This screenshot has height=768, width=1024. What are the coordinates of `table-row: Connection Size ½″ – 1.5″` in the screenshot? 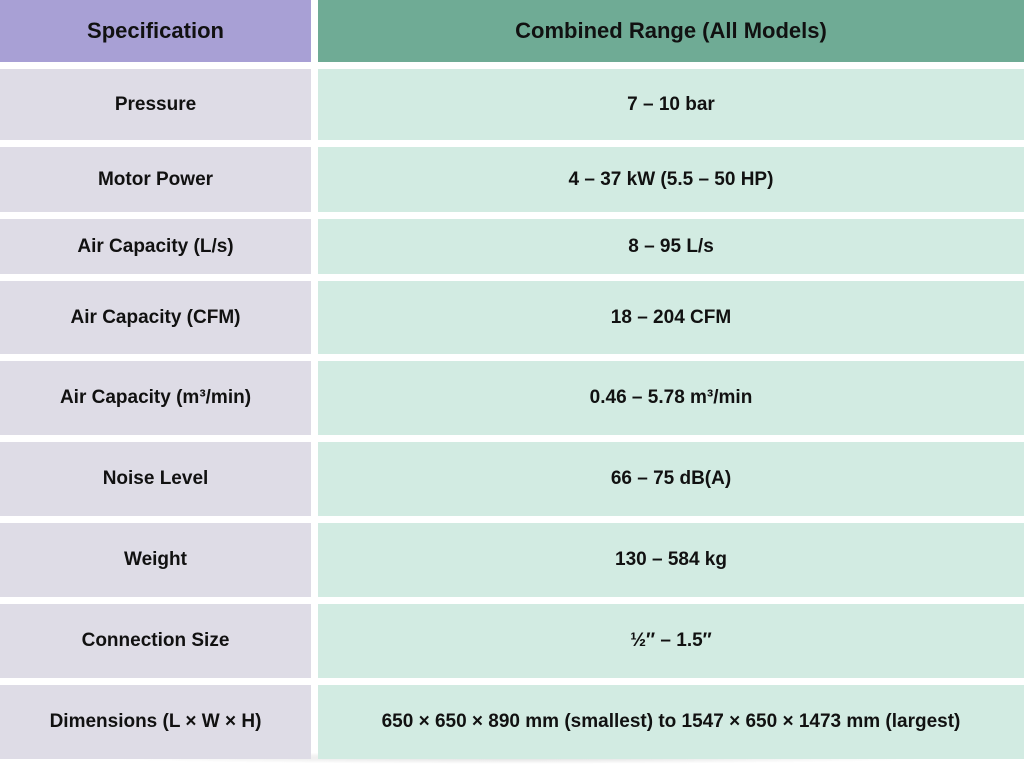 It's located at (512, 641).